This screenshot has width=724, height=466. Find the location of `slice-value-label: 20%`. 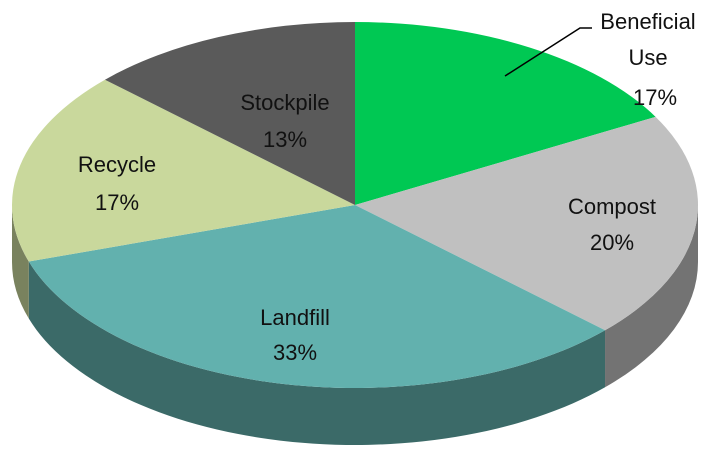

slice-value-label: 20% is located at coordinates (612, 242).